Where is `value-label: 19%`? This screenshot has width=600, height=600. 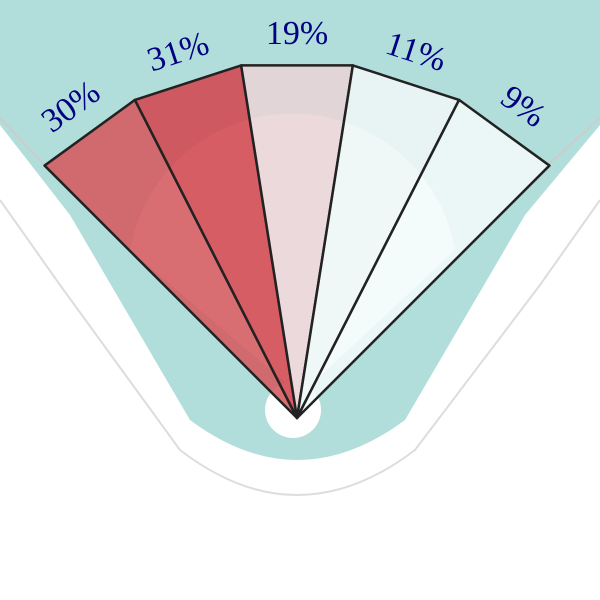
value-label: 19% is located at coordinates (297, 33).